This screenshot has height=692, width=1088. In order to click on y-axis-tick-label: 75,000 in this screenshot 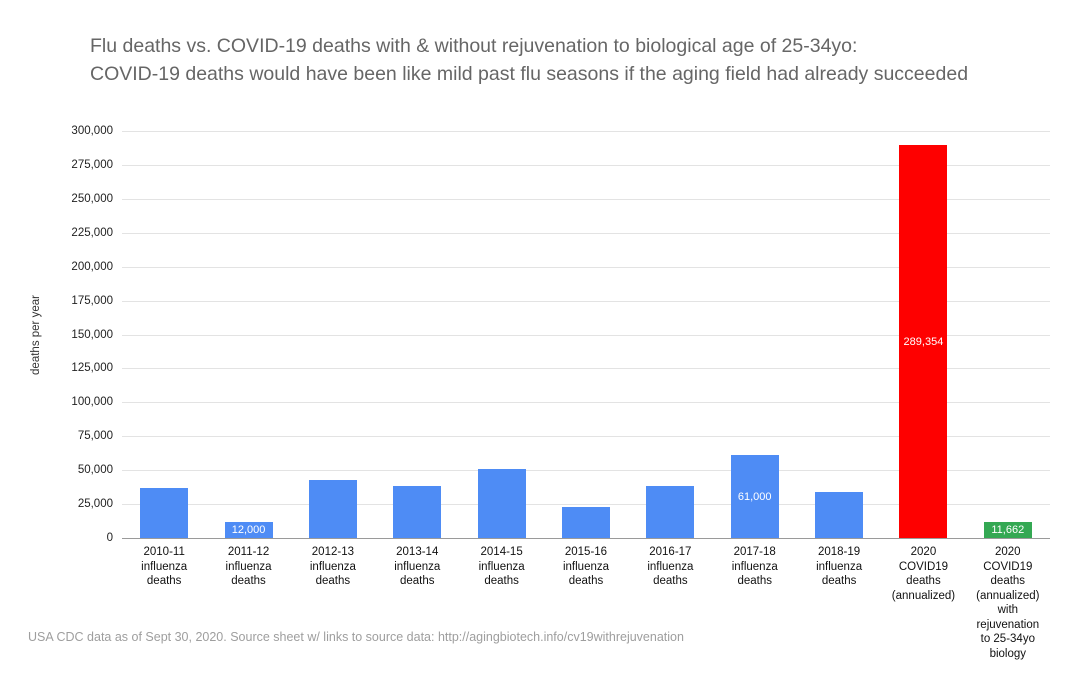, I will do `click(95, 436)`.